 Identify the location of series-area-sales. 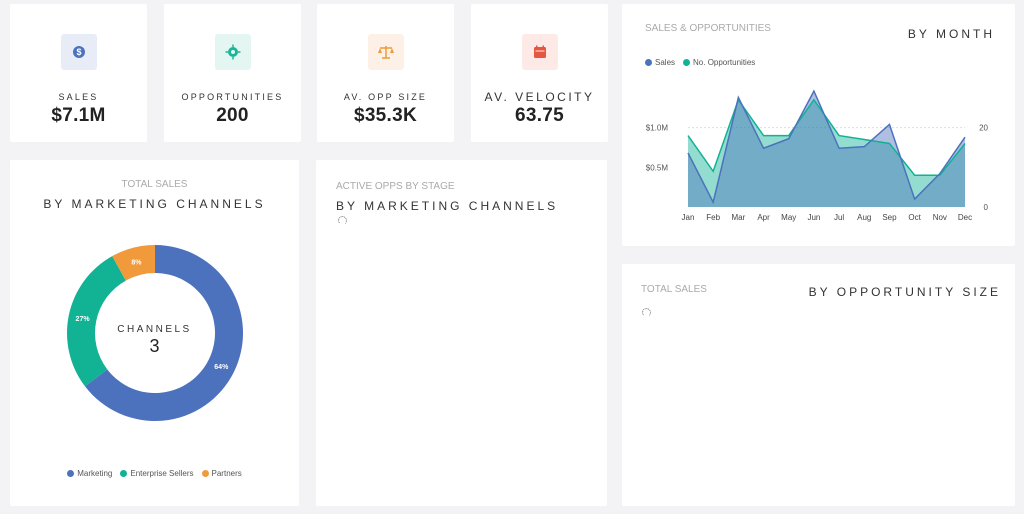
(826, 149).